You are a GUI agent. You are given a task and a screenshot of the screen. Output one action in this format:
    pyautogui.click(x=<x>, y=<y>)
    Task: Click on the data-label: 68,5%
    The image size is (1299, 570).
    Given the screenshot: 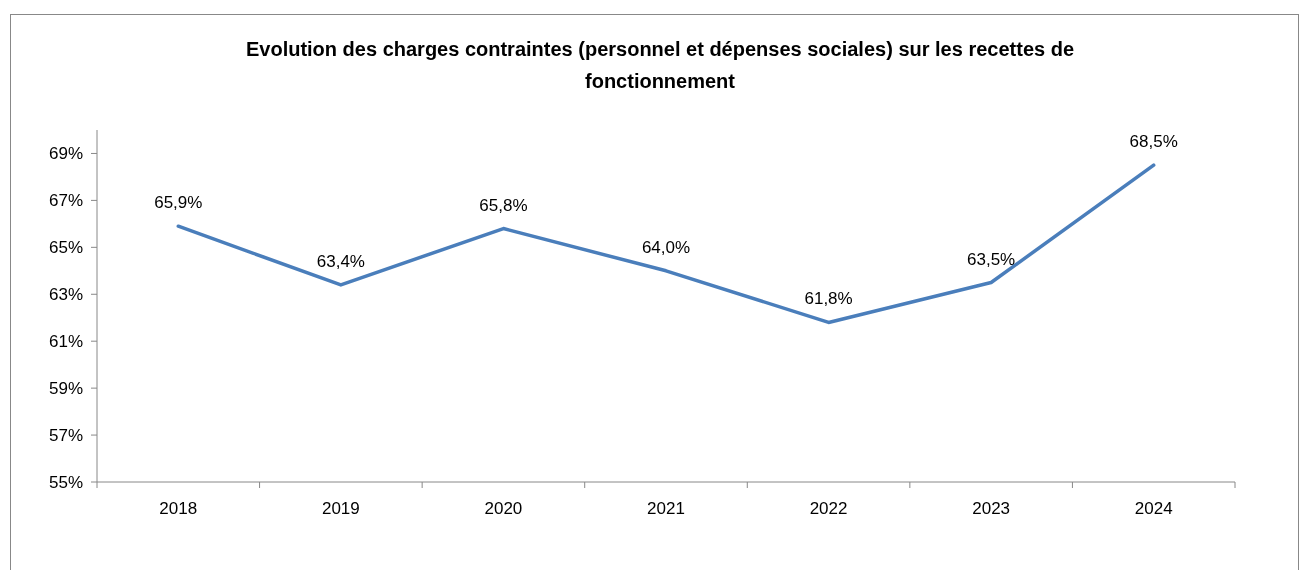 What is the action you would take?
    pyautogui.click(x=1153, y=142)
    